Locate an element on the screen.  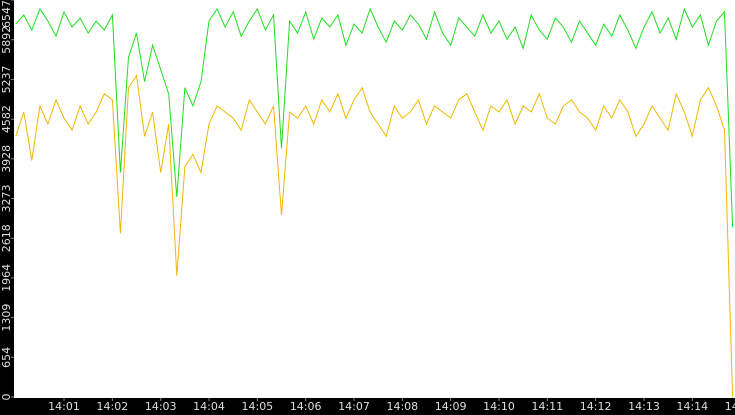
x-tick-label: 14:08 is located at coordinates (402, 406).